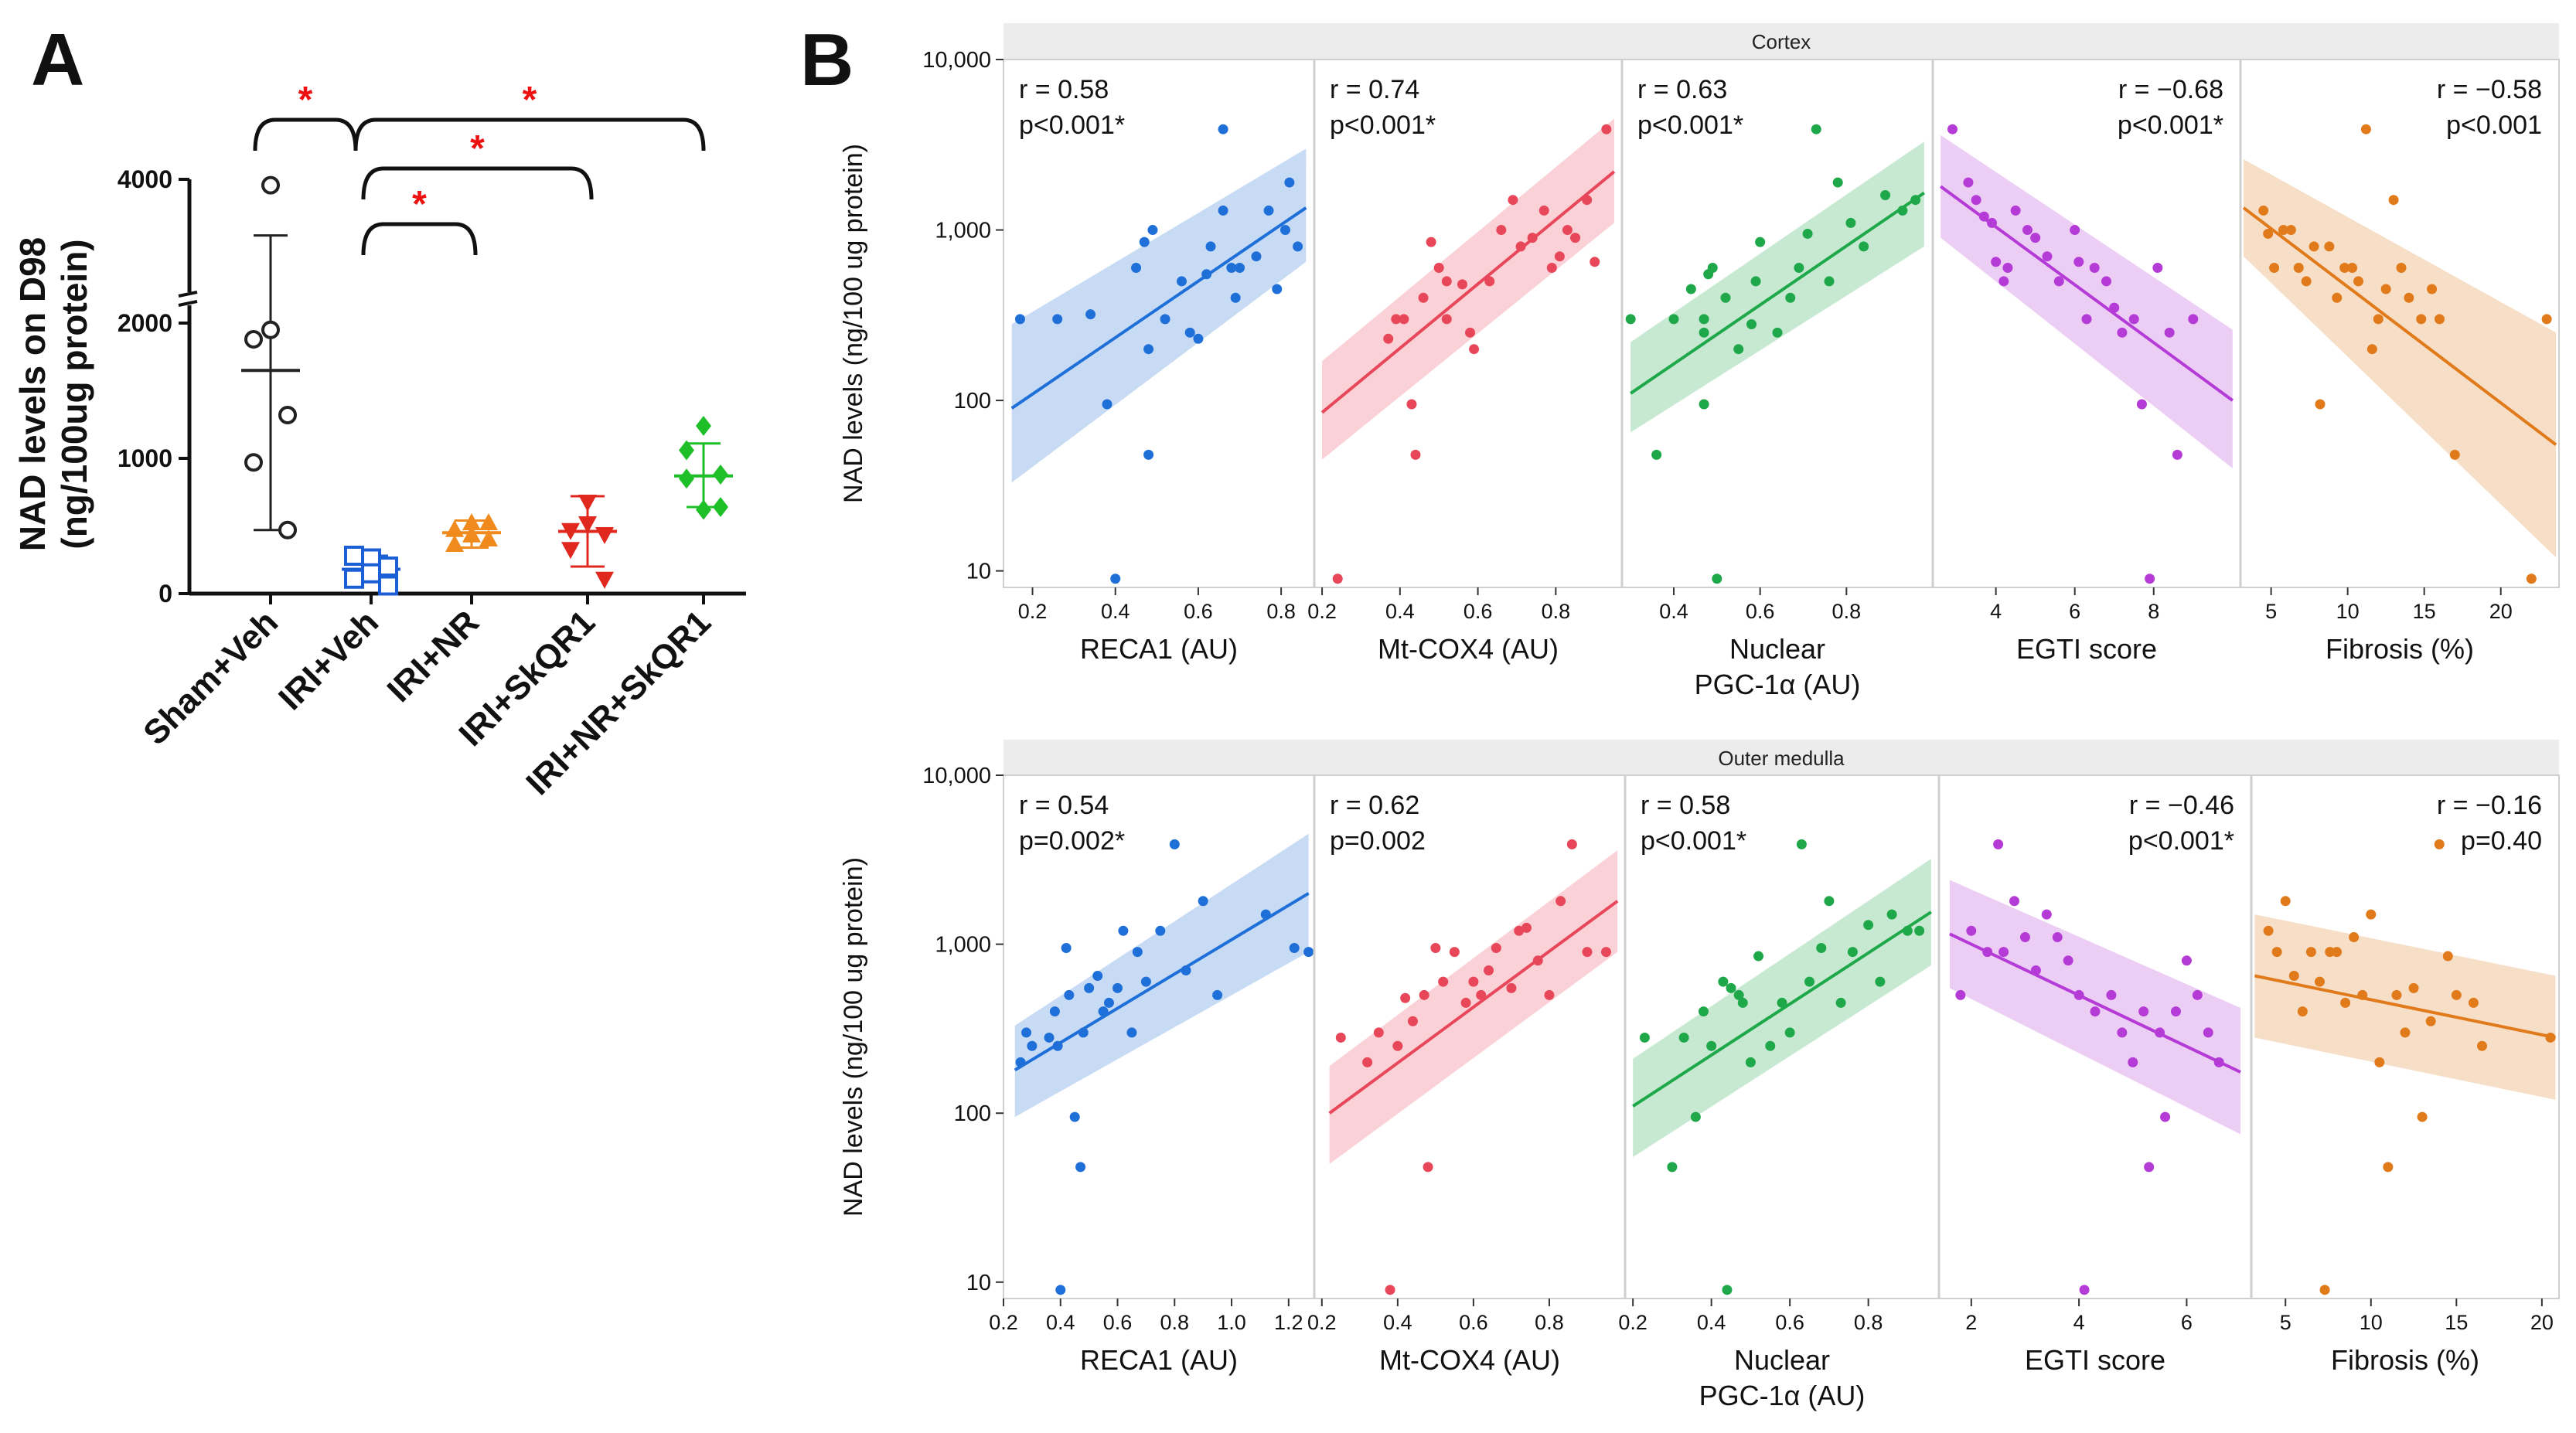 The height and width of the screenshot is (1433, 2576). Describe the element at coordinates (1378, 841) in the screenshot. I see `correlation-p: p=0.002` at that location.